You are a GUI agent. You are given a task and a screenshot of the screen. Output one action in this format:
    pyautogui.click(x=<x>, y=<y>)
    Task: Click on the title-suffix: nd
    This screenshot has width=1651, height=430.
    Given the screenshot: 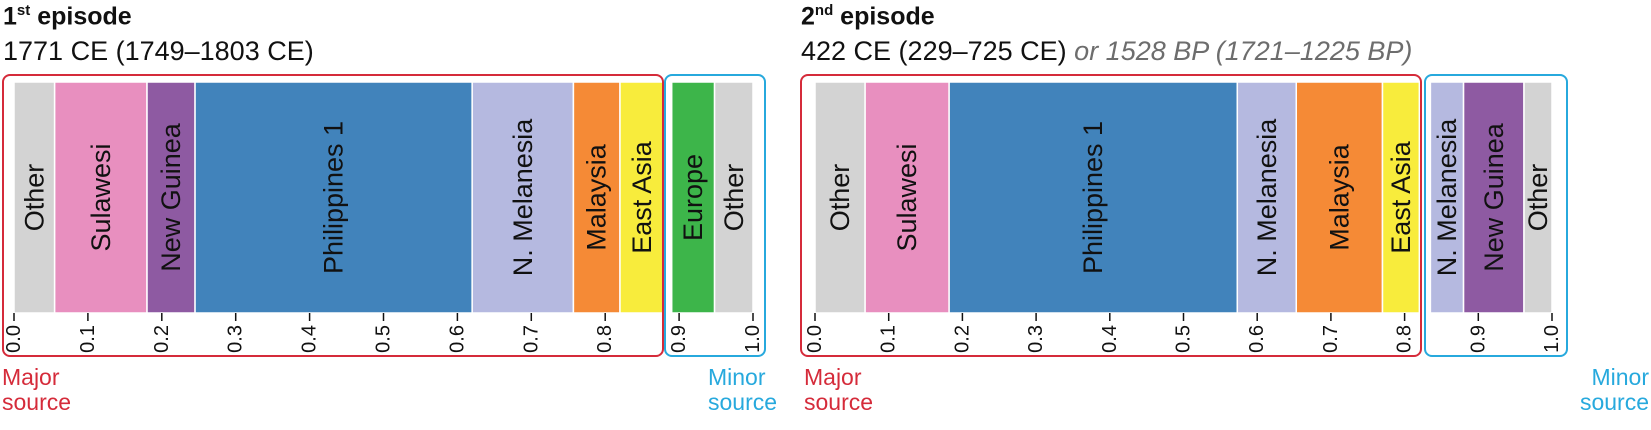 What is the action you would take?
    pyautogui.click(x=824, y=10)
    